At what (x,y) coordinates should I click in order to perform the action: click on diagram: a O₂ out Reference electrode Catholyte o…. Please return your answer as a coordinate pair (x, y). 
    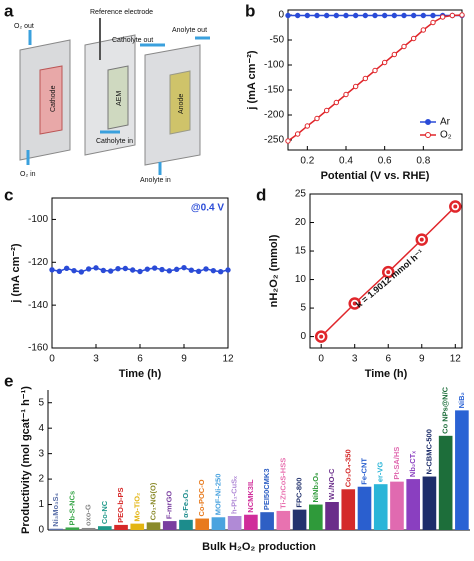
    Looking at the image, I should click on (107, 92).